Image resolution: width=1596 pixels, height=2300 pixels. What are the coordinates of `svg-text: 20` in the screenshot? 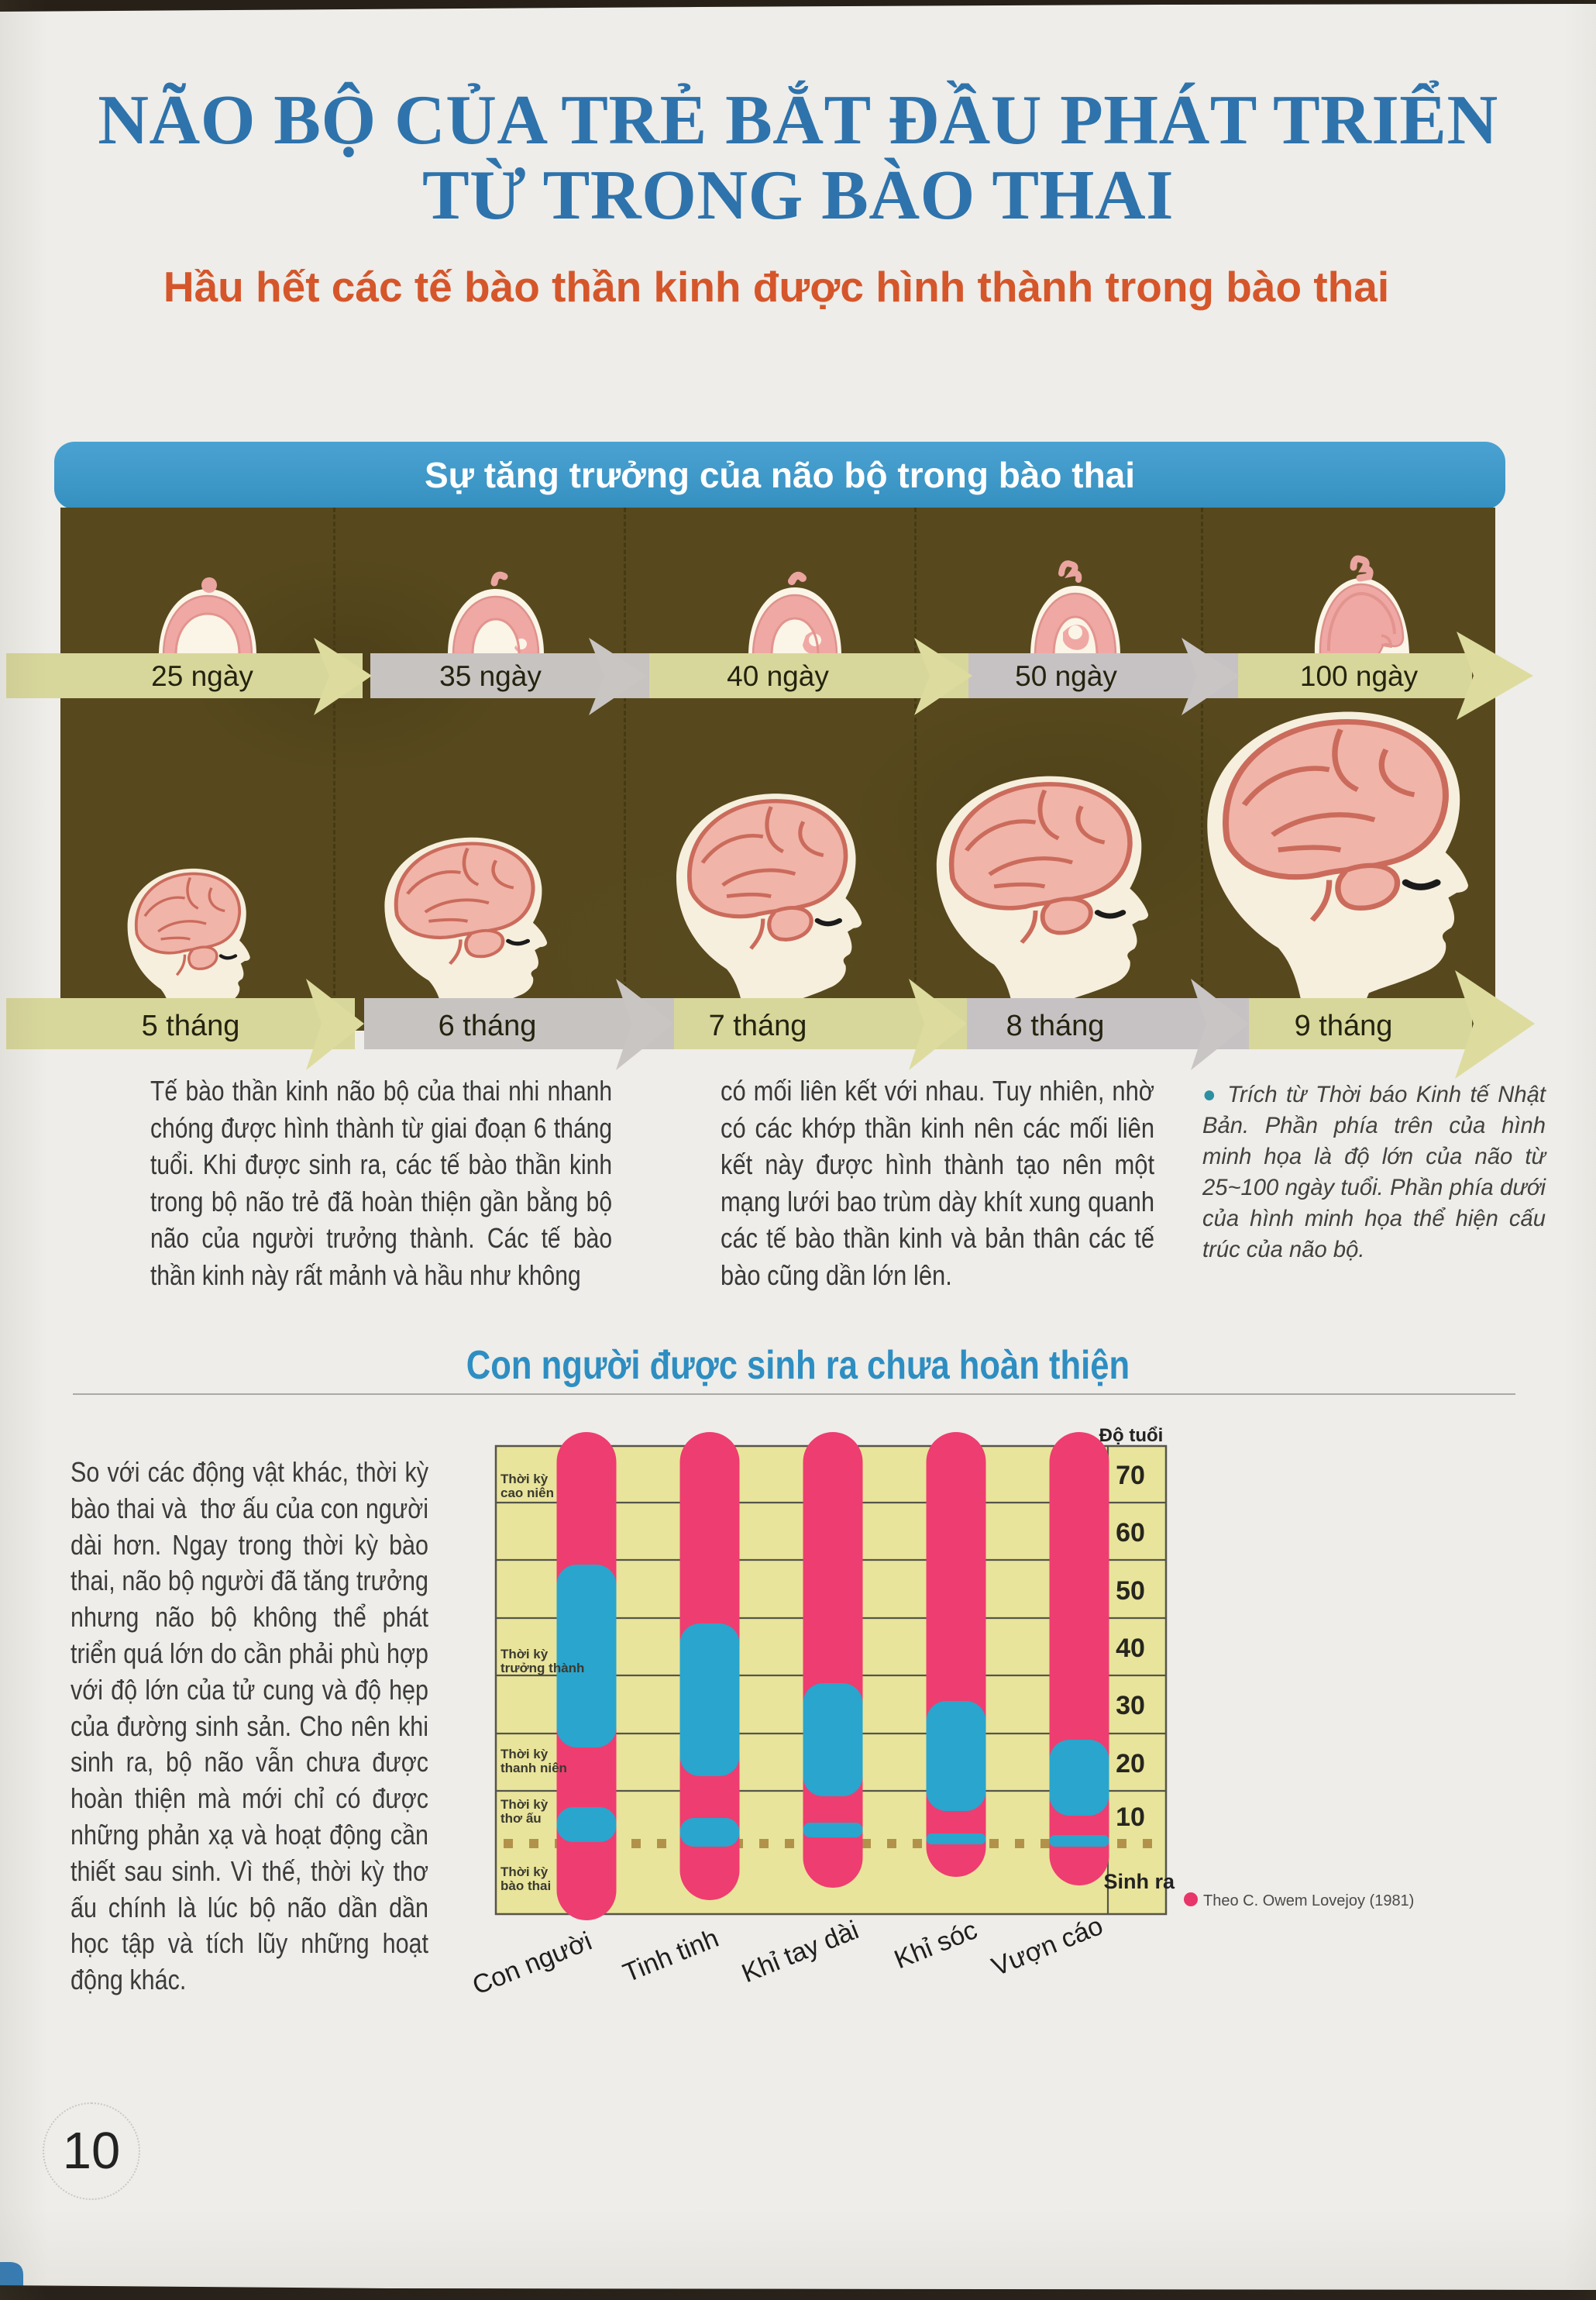 It's located at (1130, 1763).